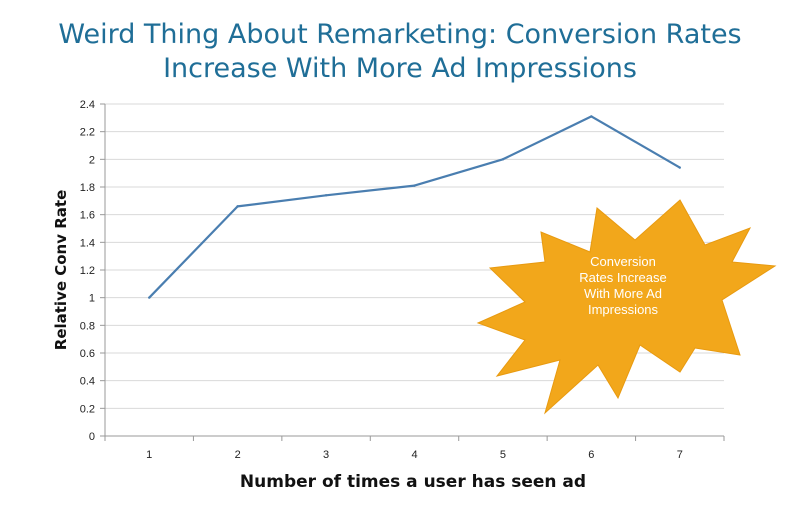  I want to click on y-tick-label: 2.4, so click(87, 105).